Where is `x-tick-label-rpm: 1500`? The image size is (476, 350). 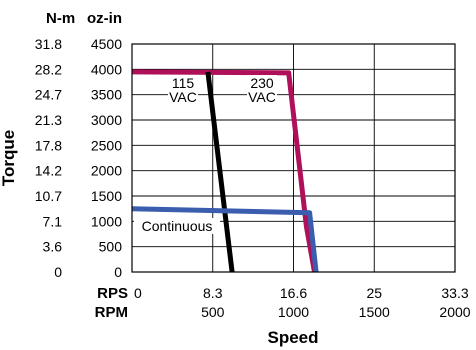
x-tick-label-rpm: 1500 is located at coordinates (374, 312).